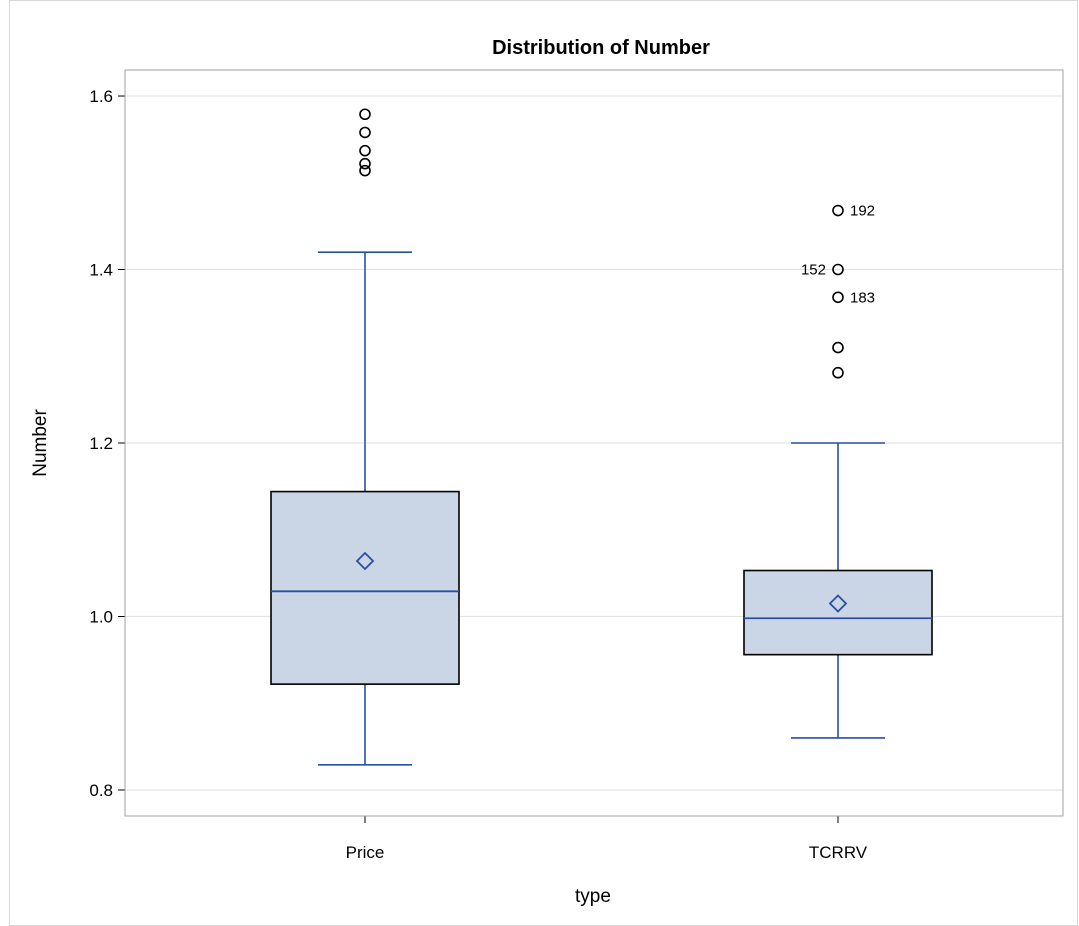 The width and height of the screenshot is (1079, 926). Describe the element at coordinates (101, 96) in the screenshot. I see `y-tick-label: 1.6` at that location.